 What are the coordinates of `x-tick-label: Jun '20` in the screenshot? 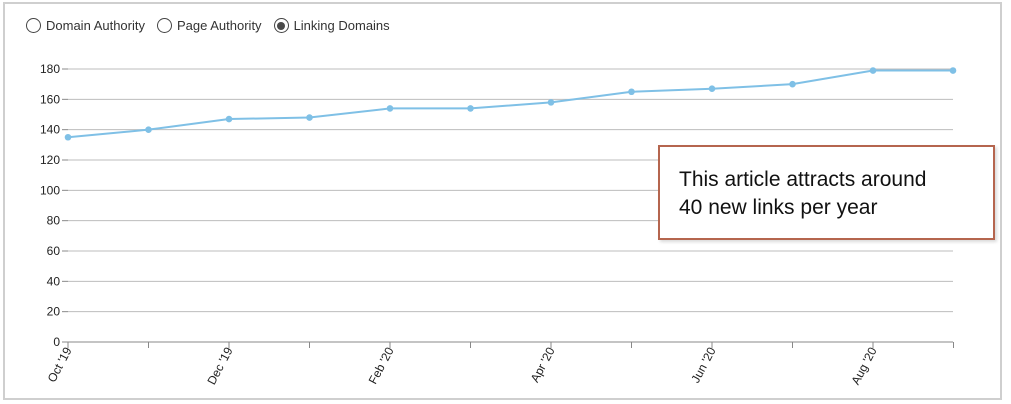 It's located at (703, 365).